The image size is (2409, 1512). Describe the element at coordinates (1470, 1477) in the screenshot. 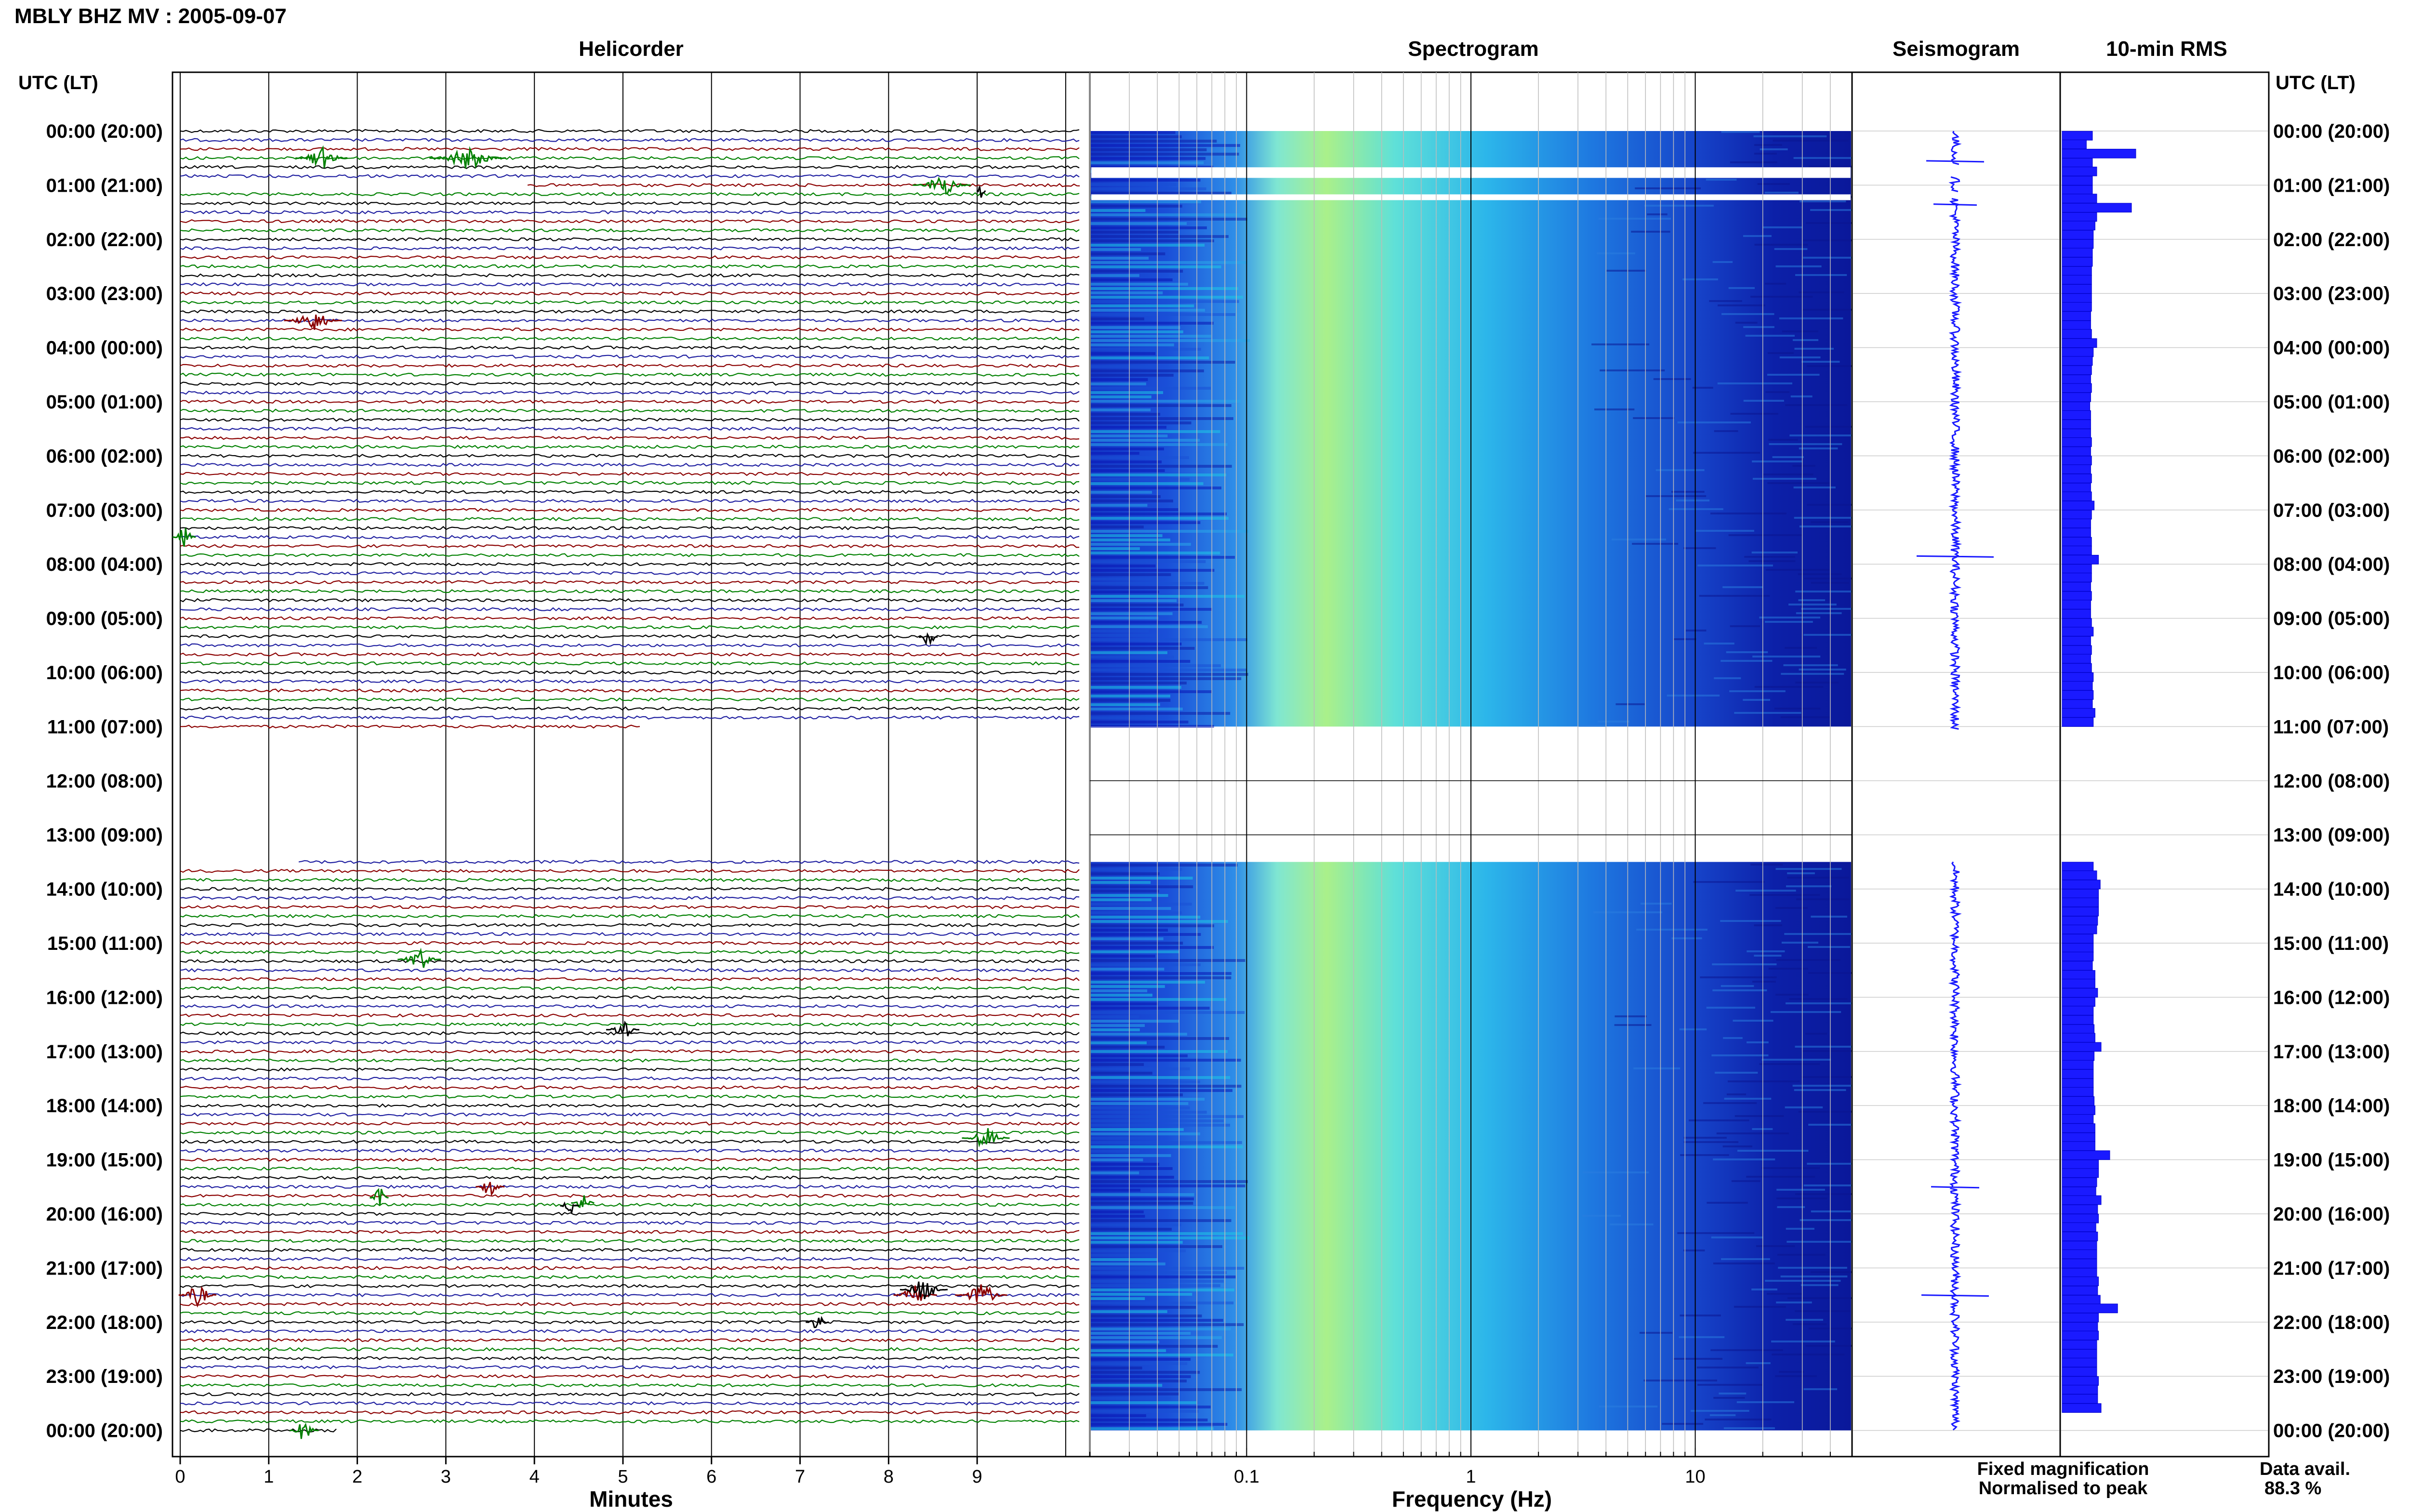

I see `frequency-ticks: 0.1 1 10` at that location.